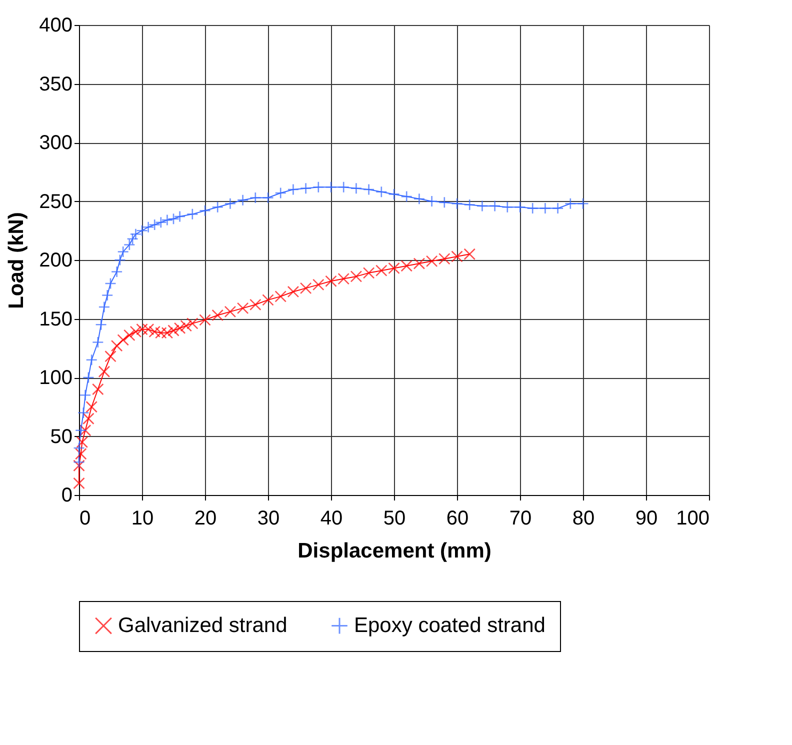 The height and width of the screenshot is (745, 792). I want to click on legend-label: Galvanized strand, so click(203, 625).